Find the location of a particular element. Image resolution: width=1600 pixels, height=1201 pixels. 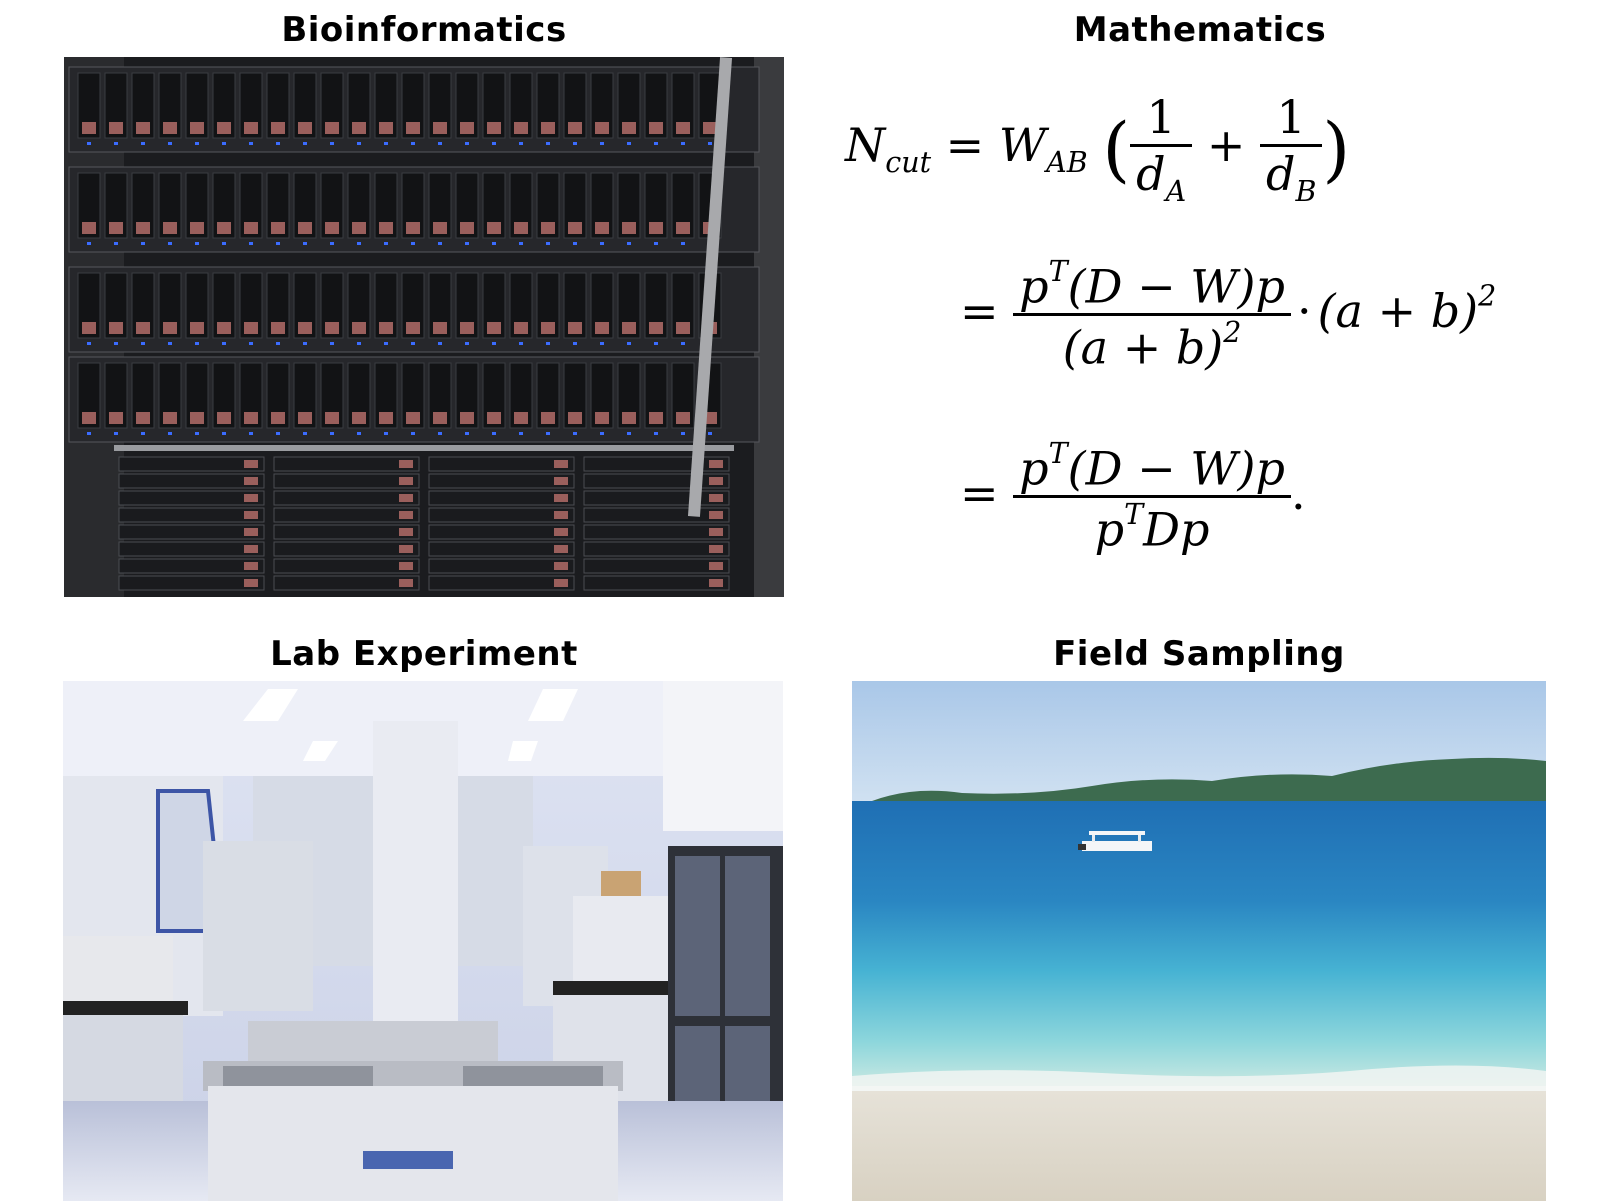

d-subscript: B is located at coordinates (1306, 191).